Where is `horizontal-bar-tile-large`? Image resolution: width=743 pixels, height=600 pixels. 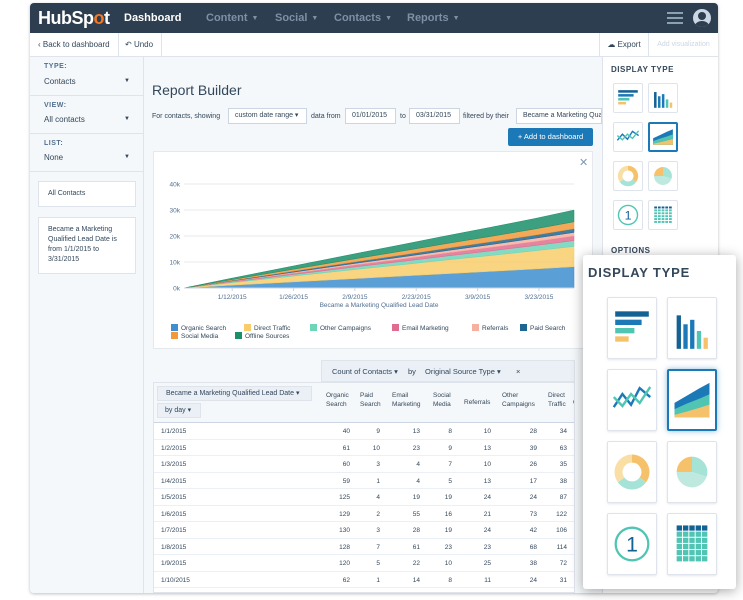 horizontal-bar-tile-large is located at coordinates (632, 328).